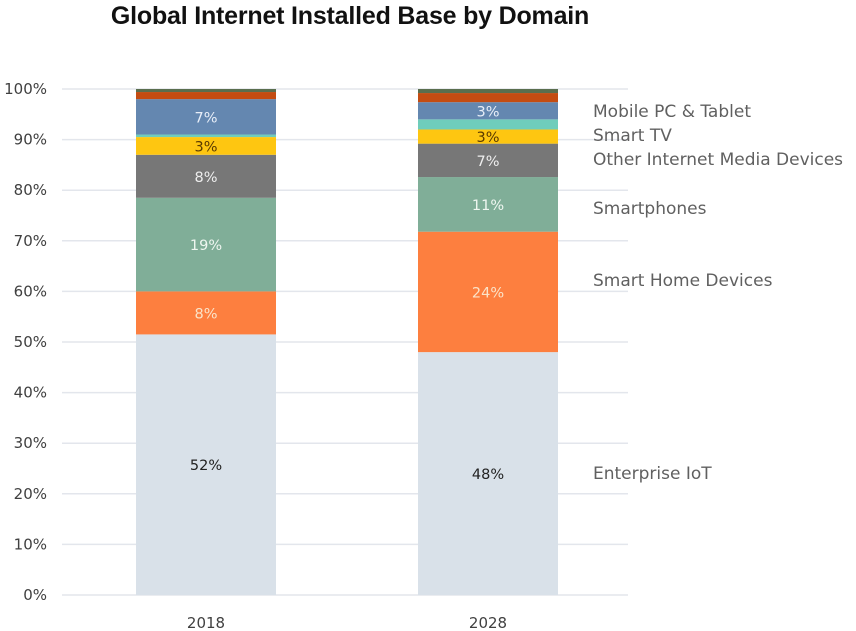 The height and width of the screenshot is (631, 856). What do you see at coordinates (718, 160) in the screenshot?
I see `legend-label-other-internet-media-devices: Other Internet Media Devices` at bounding box center [718, 160].